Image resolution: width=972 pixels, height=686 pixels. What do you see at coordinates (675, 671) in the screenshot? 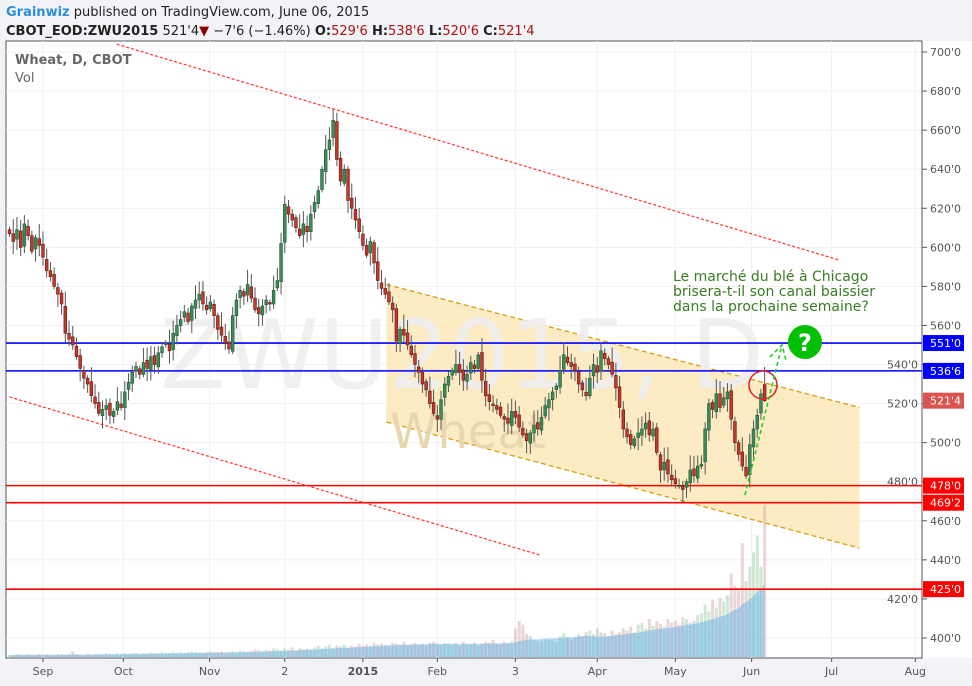
I see `x-tick-label: May` at bounding box center [675, 671].